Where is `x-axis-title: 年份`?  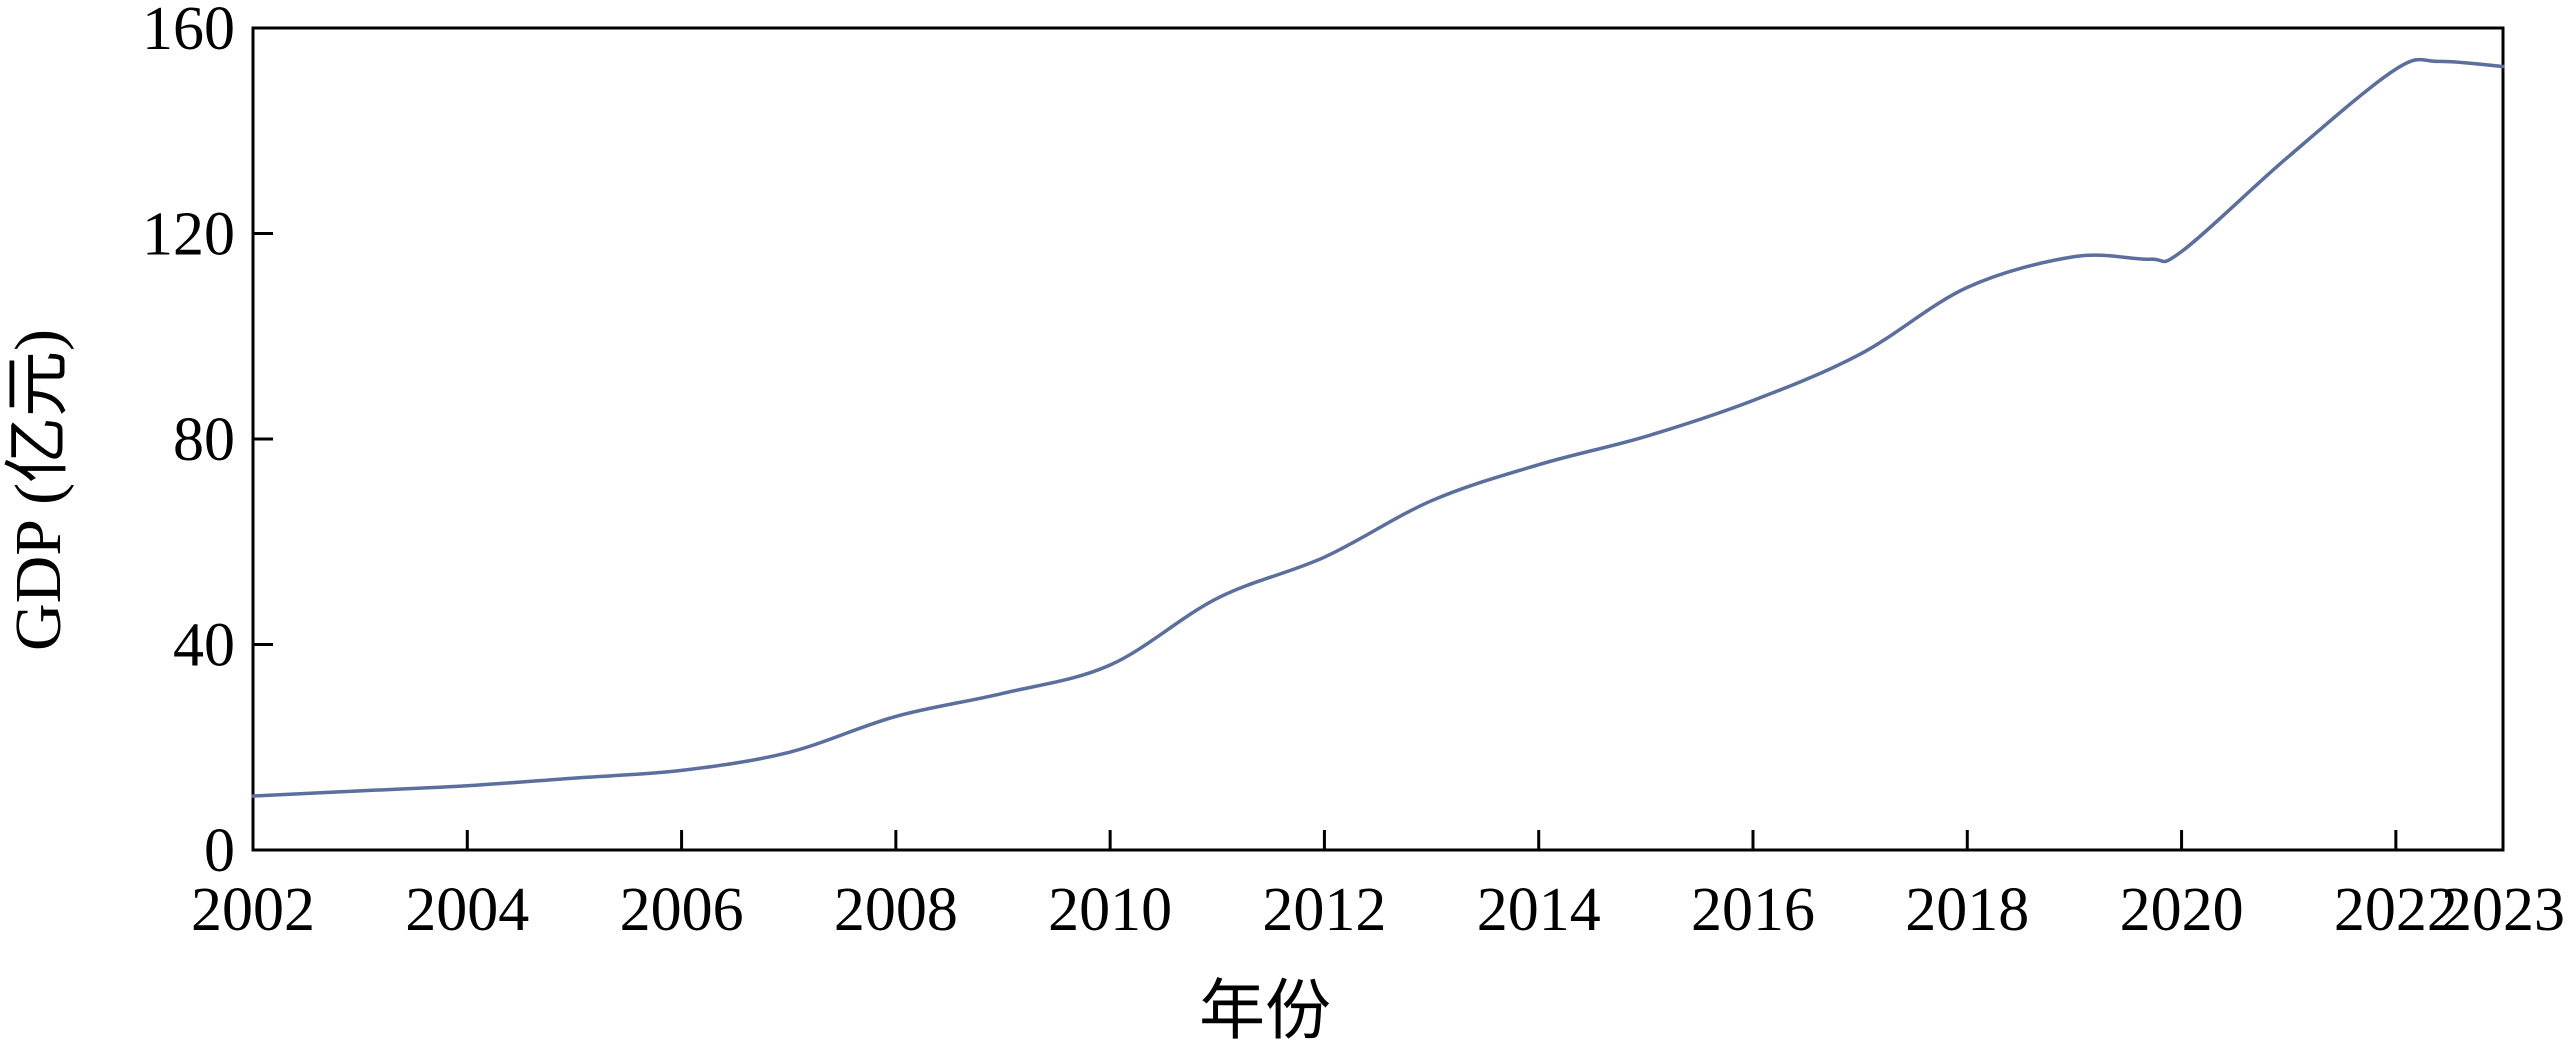 x-axis-title: 年份 is located at coordinates (1265, 1009).